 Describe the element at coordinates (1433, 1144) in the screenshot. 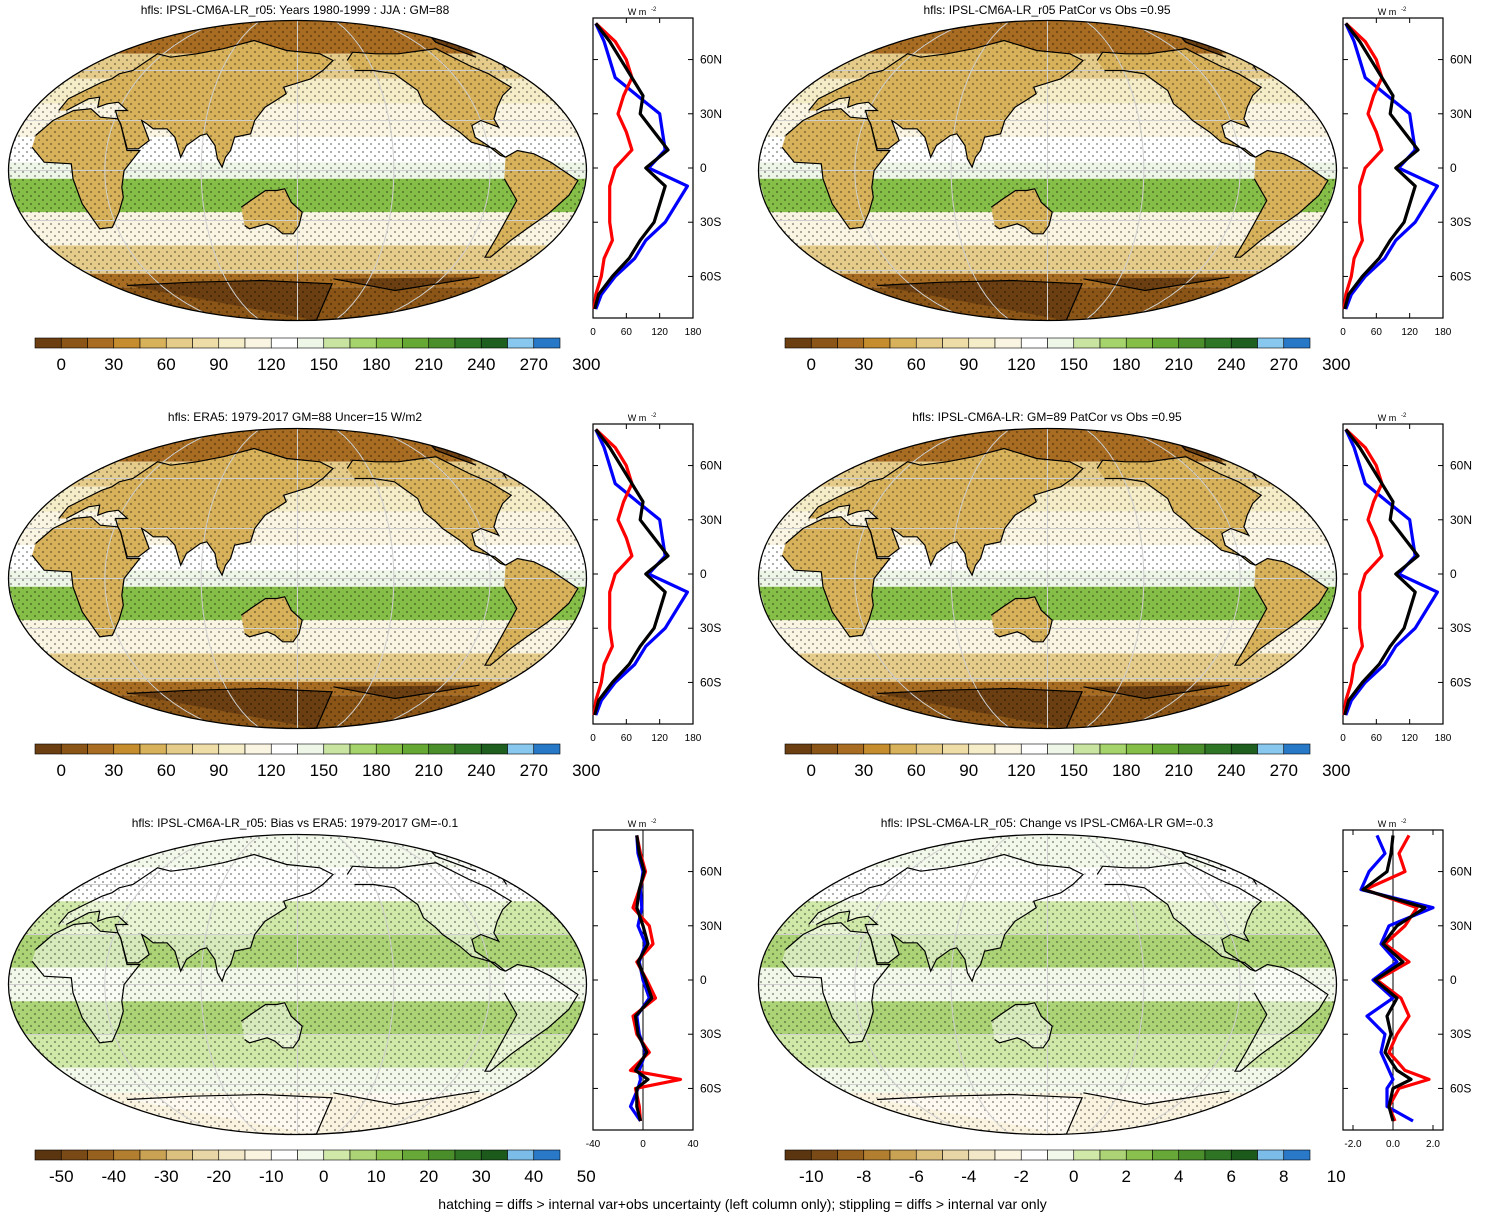

I see `x-tick-label: 2.0` at that location.